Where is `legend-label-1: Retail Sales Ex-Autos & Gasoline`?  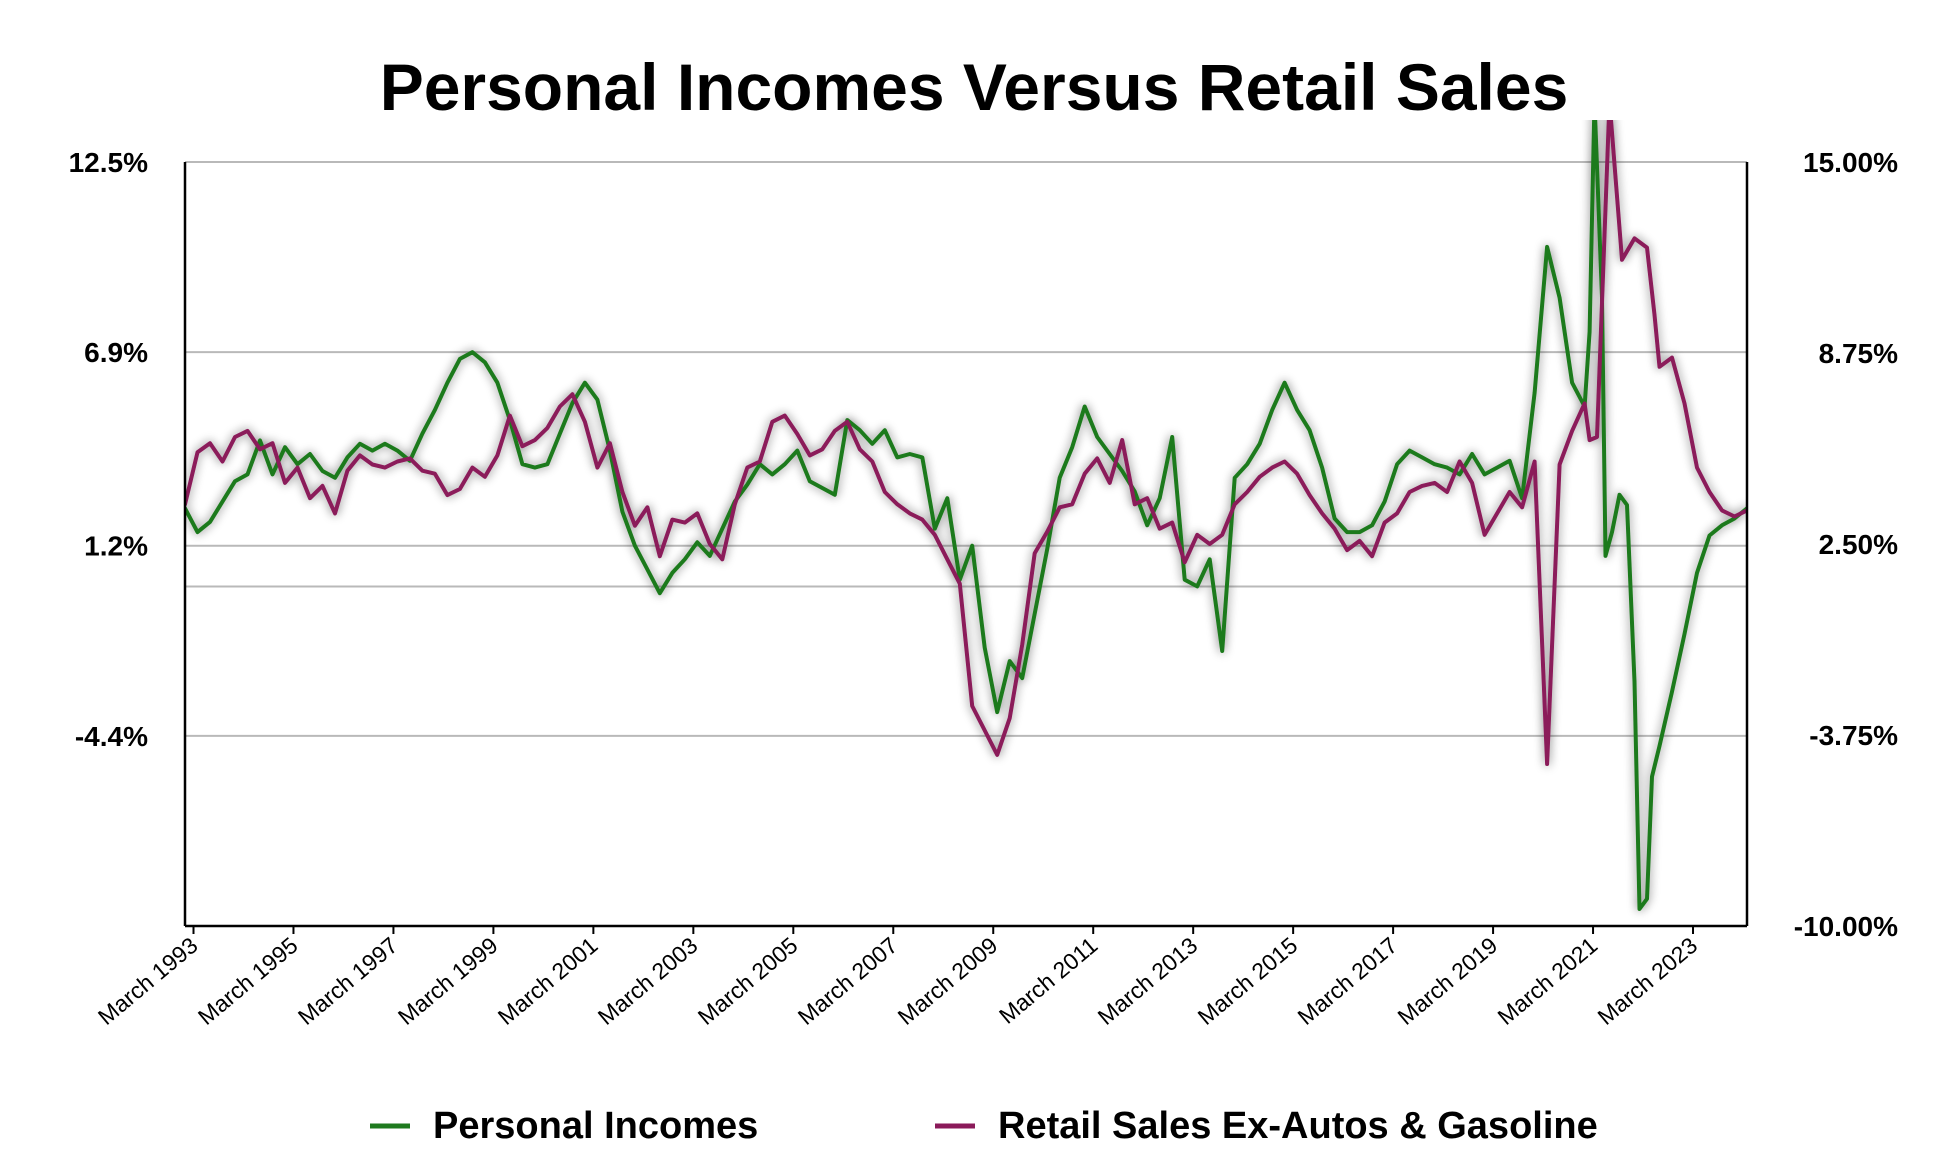 legend-label-1: Retail Sales Ex-Autos & Gasoline is located at coordinates (1298, 1126).